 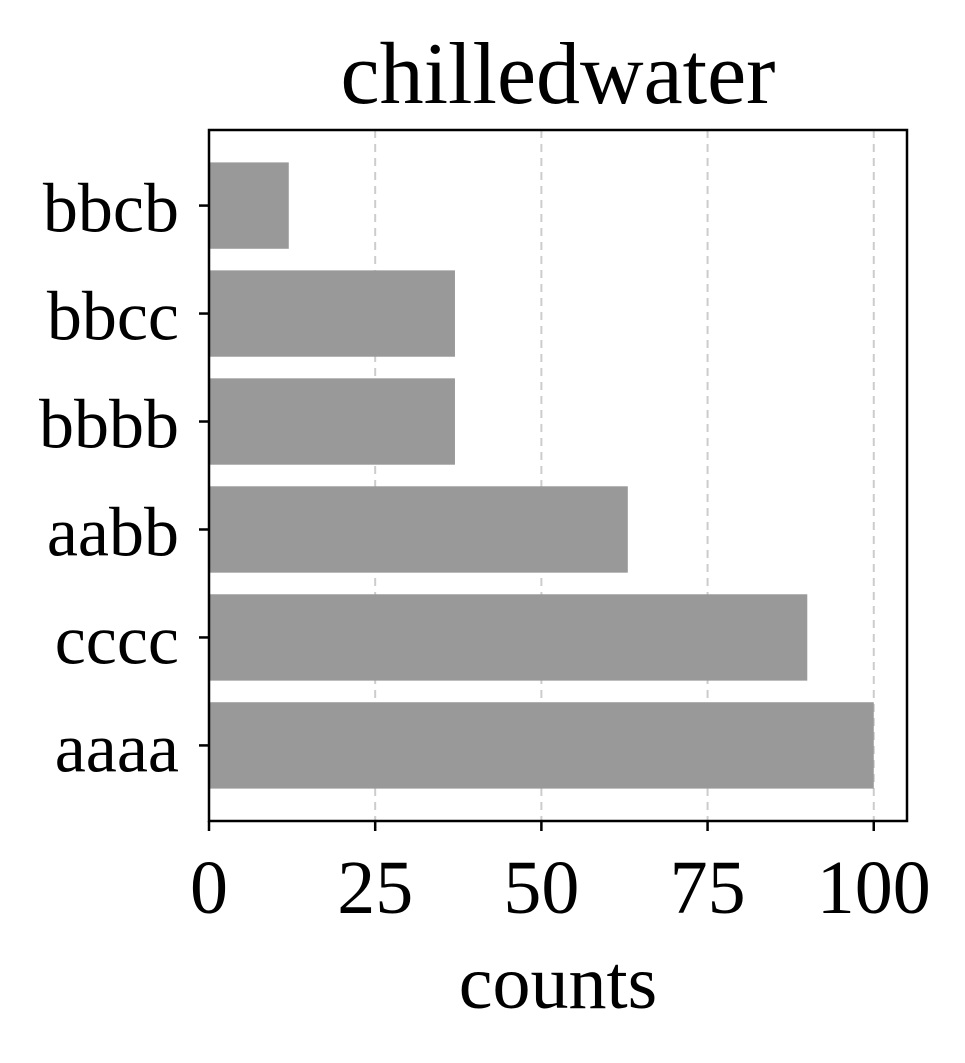 I want to click on x-tick-label: 75, so click(x=708, y=888).